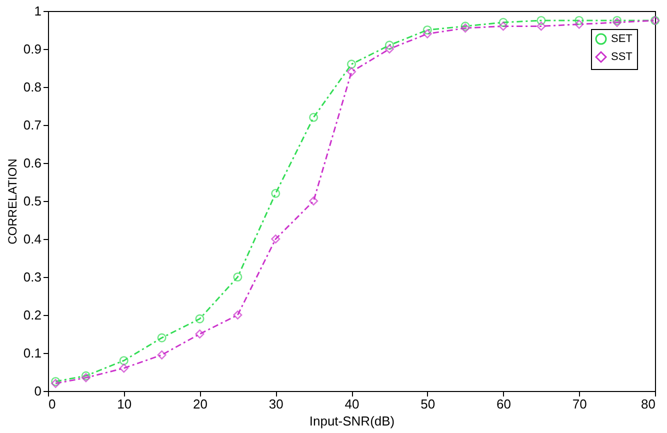 The width and height of the screenshot is (667, 433). What do you see at coordinates (32, 277) in the screenshot?
I see `y-tick-label: 0.3` at bounding box center [32, 277].